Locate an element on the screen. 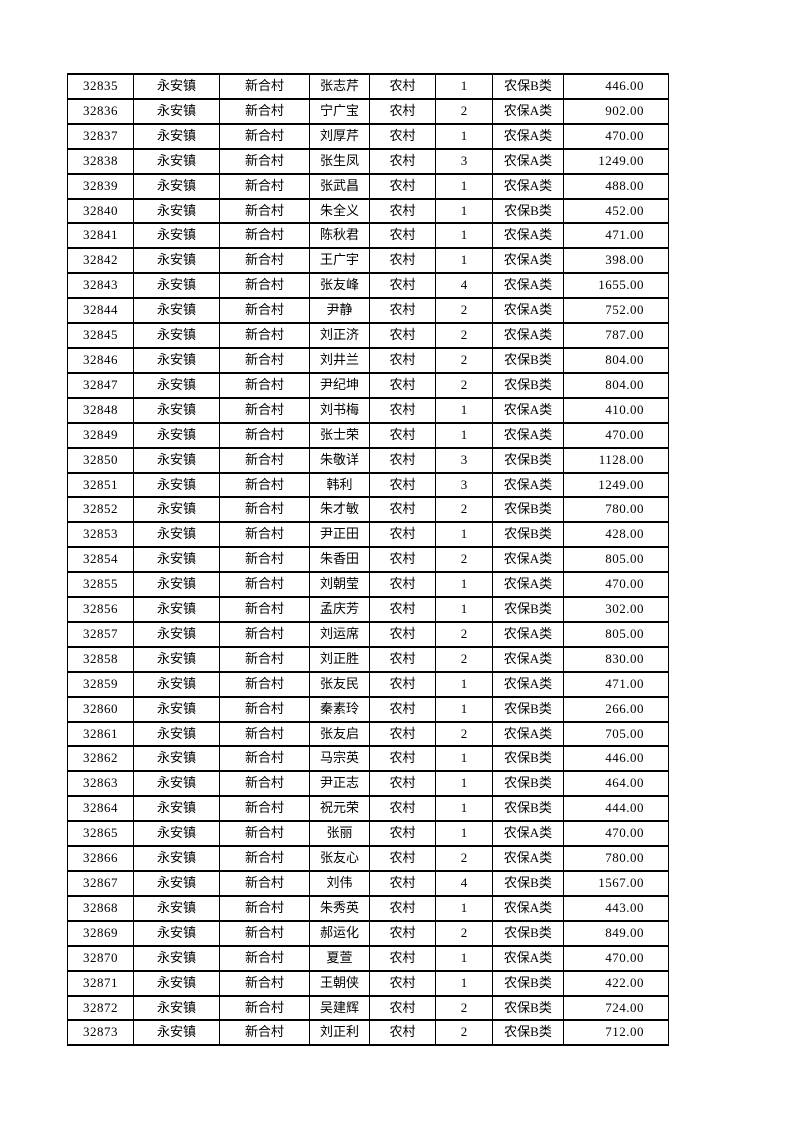 This screenshot has width=793, height=1122. cell-person-name: 秦素玲 is located at coordinates (339, 709).